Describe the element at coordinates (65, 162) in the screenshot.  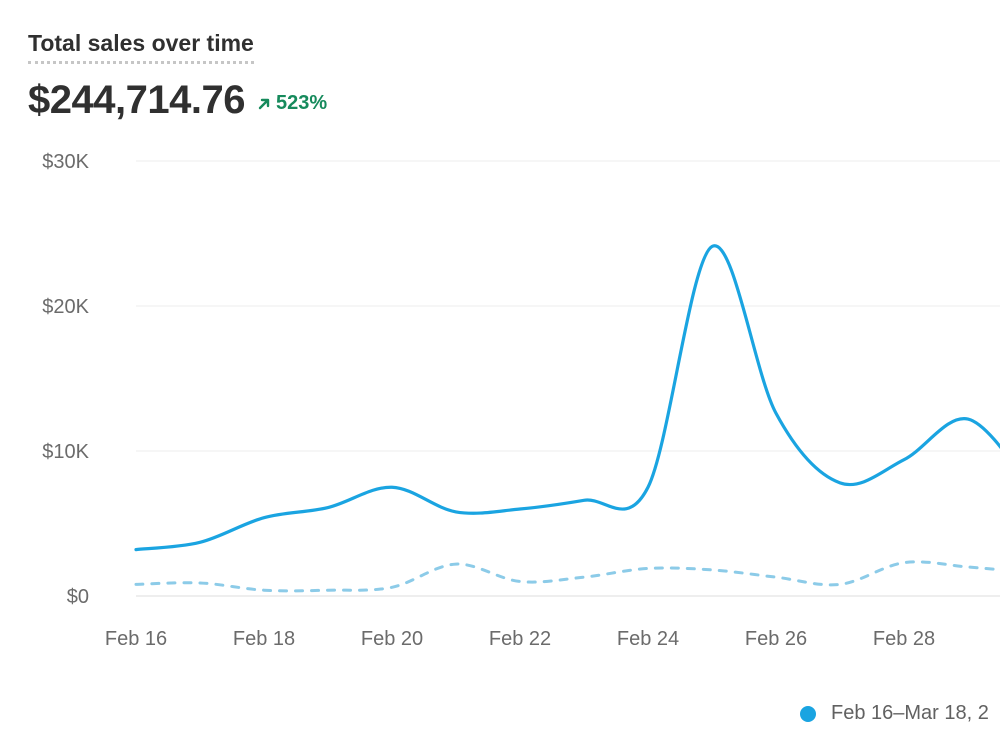
I see `y-tick-label: $30K` at that location.